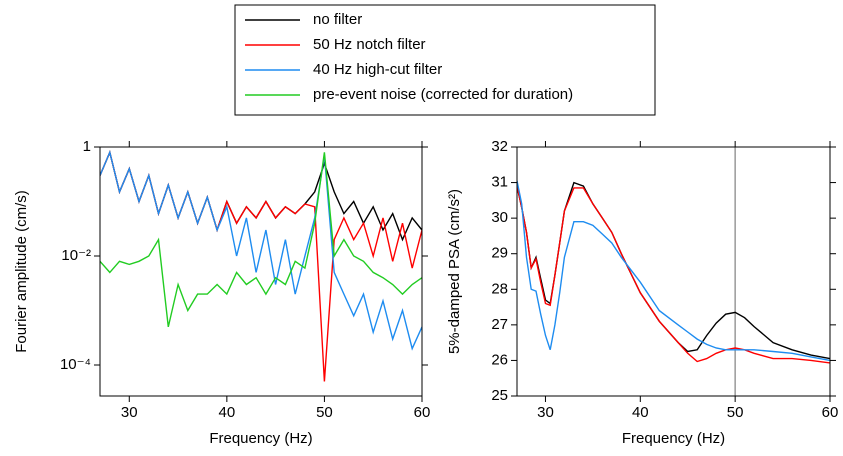 This screenshot has height=456, width=843. What do you see at coordinates (443, 94) in the screenshot?
I see `legend-label: pre-event noise (corrected for duration)` at bounding box center [443, 94].